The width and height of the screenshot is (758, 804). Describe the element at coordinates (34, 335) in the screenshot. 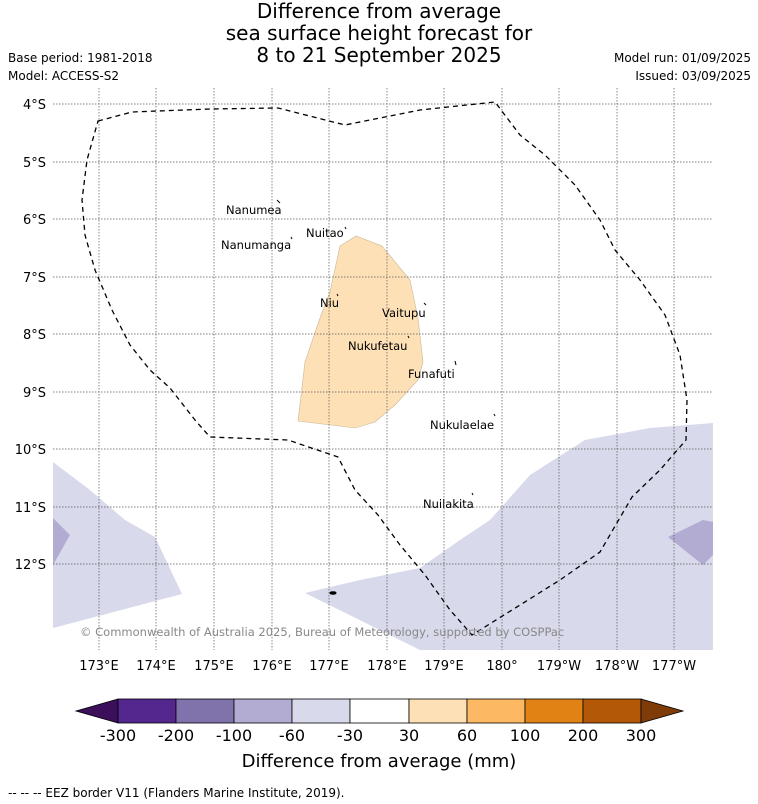

I see `lat-label: 8°S` at that location.